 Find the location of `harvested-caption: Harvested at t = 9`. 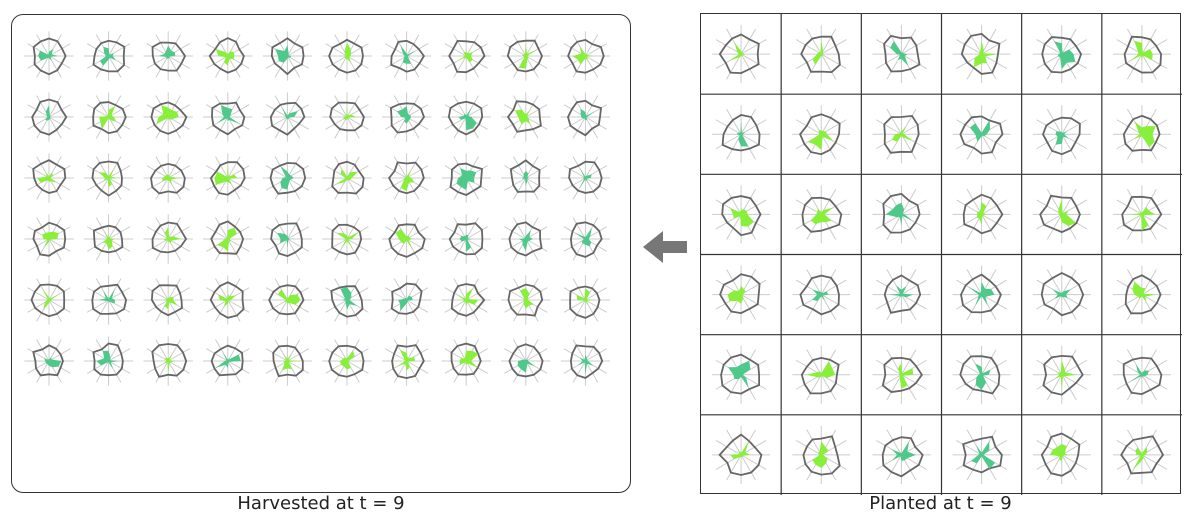

harvested-caption: Harvested at t = 9 is located at coordinates (321, 503).